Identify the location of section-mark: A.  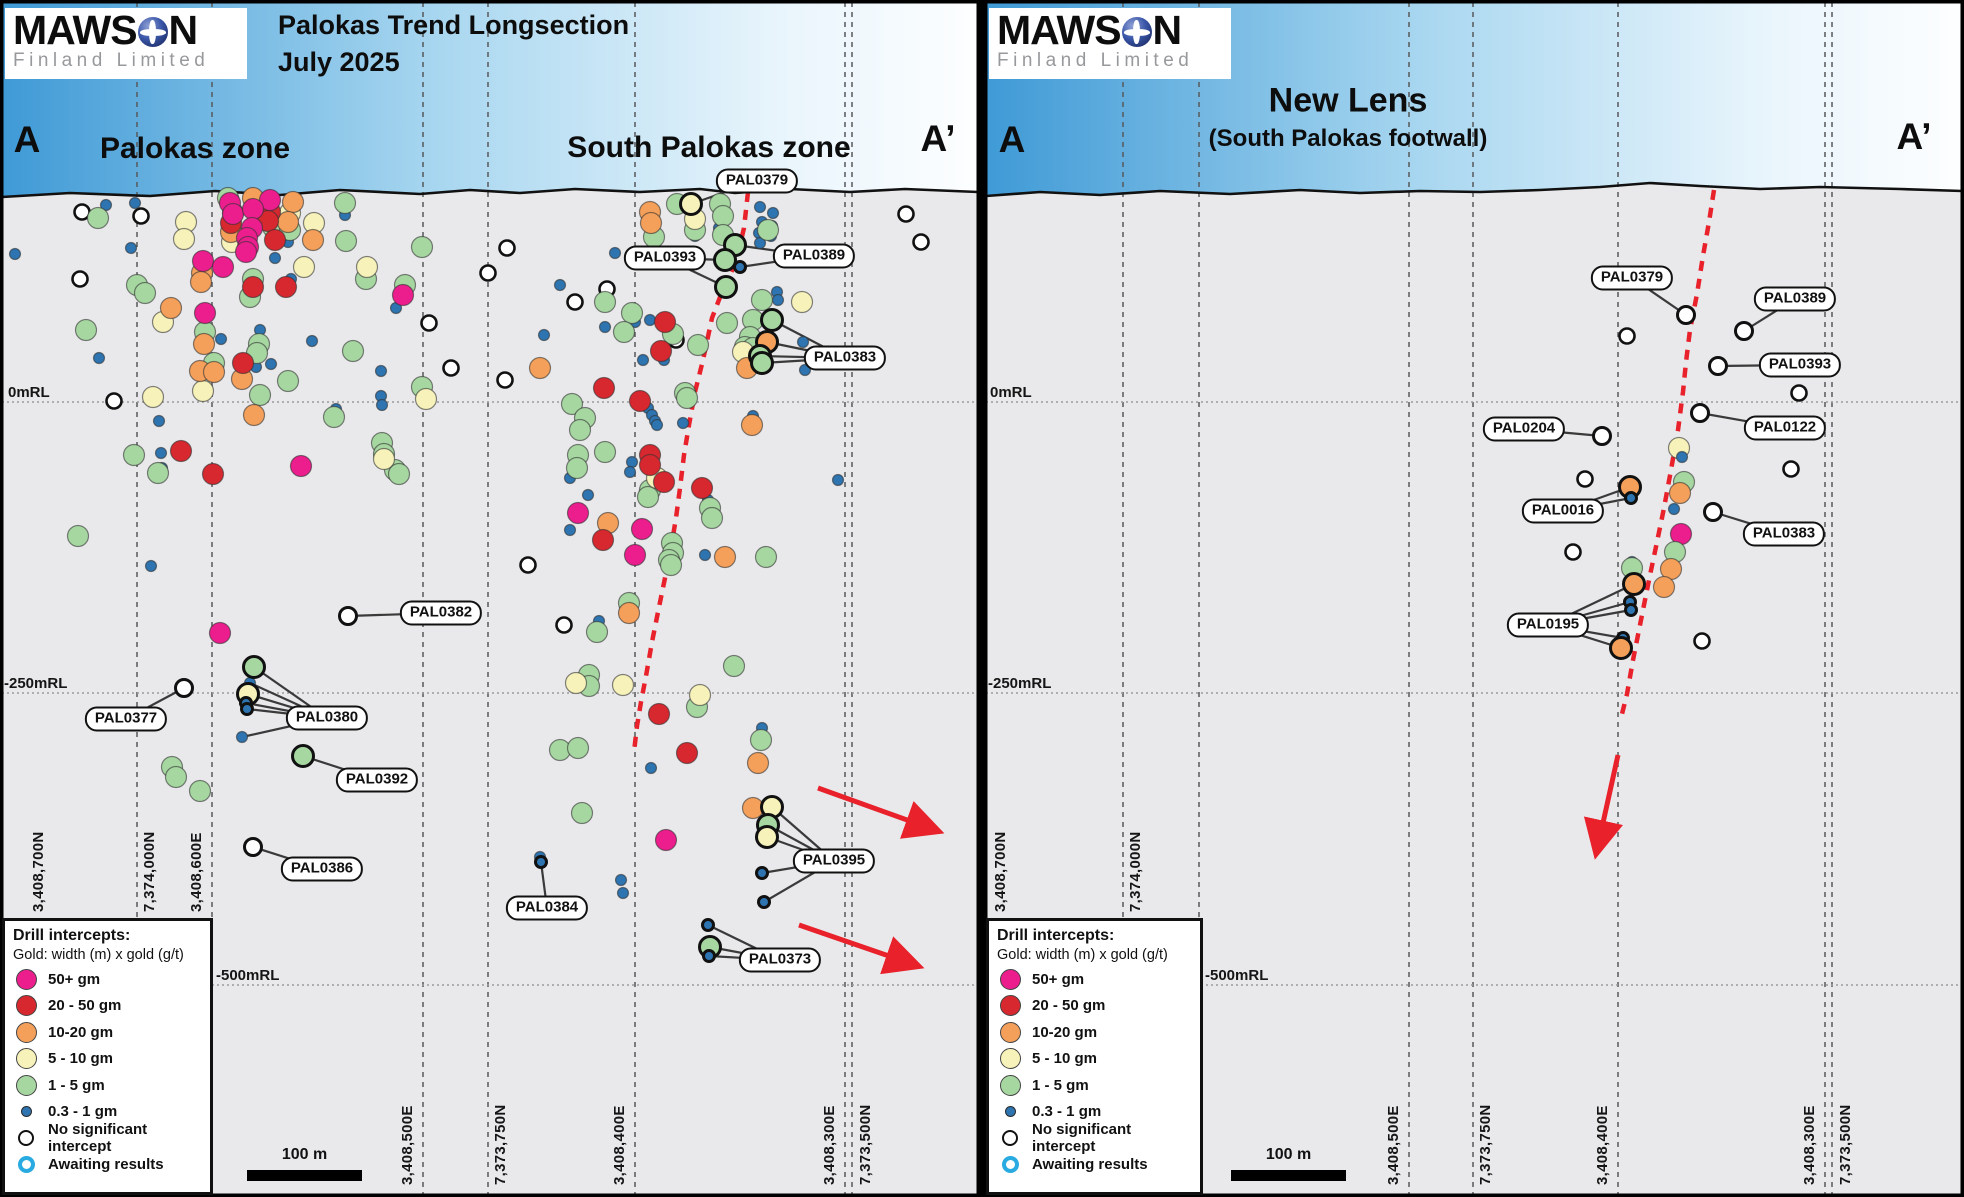
(1012, 139).